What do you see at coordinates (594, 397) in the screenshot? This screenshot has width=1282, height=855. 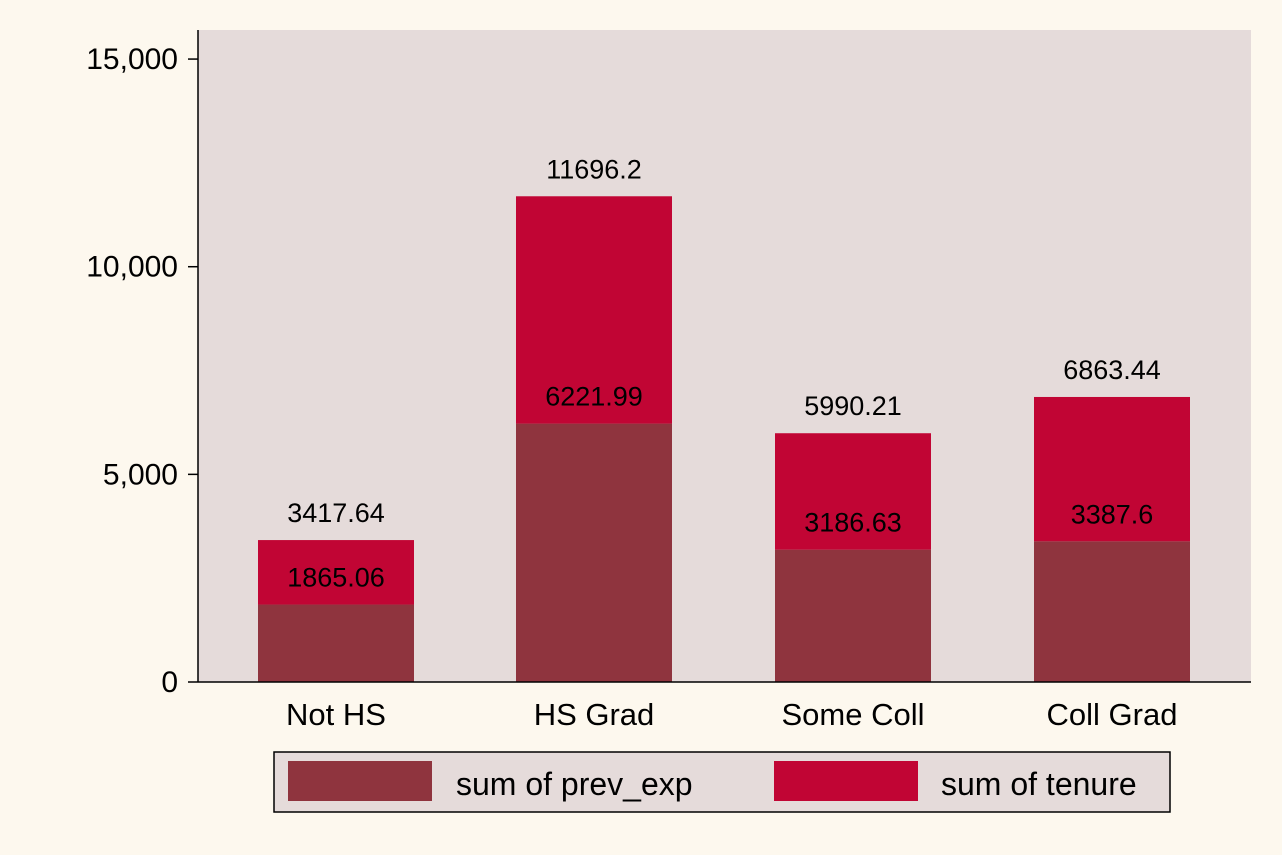 I see `data-label-prev-exp-1: 6221.99` at bounding box center [594, 397].